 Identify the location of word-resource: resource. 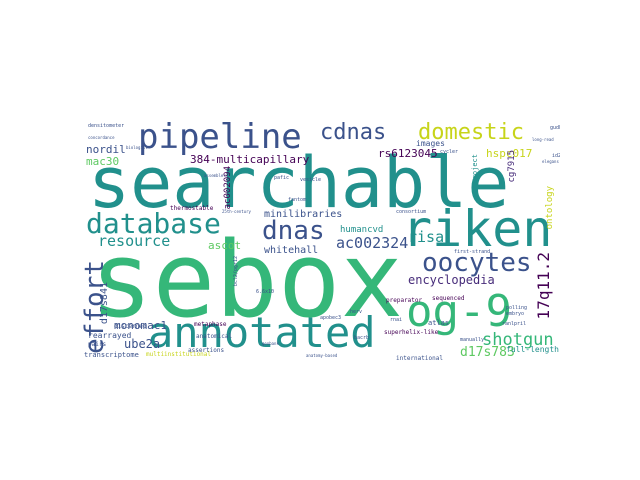
(134, 241).